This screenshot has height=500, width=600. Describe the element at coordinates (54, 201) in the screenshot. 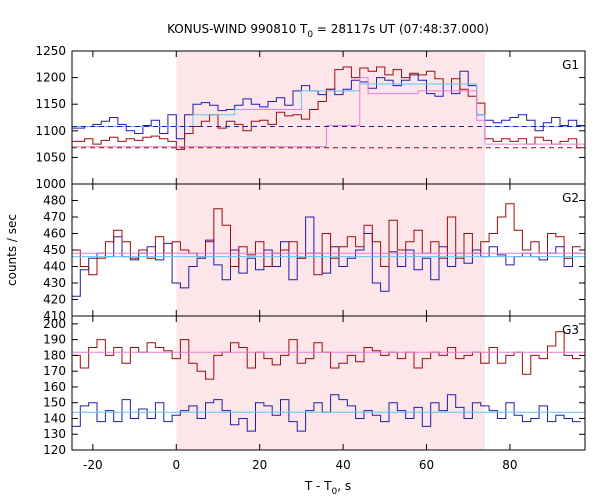

I see `panel-g2-ytick-label: 480` at that location.